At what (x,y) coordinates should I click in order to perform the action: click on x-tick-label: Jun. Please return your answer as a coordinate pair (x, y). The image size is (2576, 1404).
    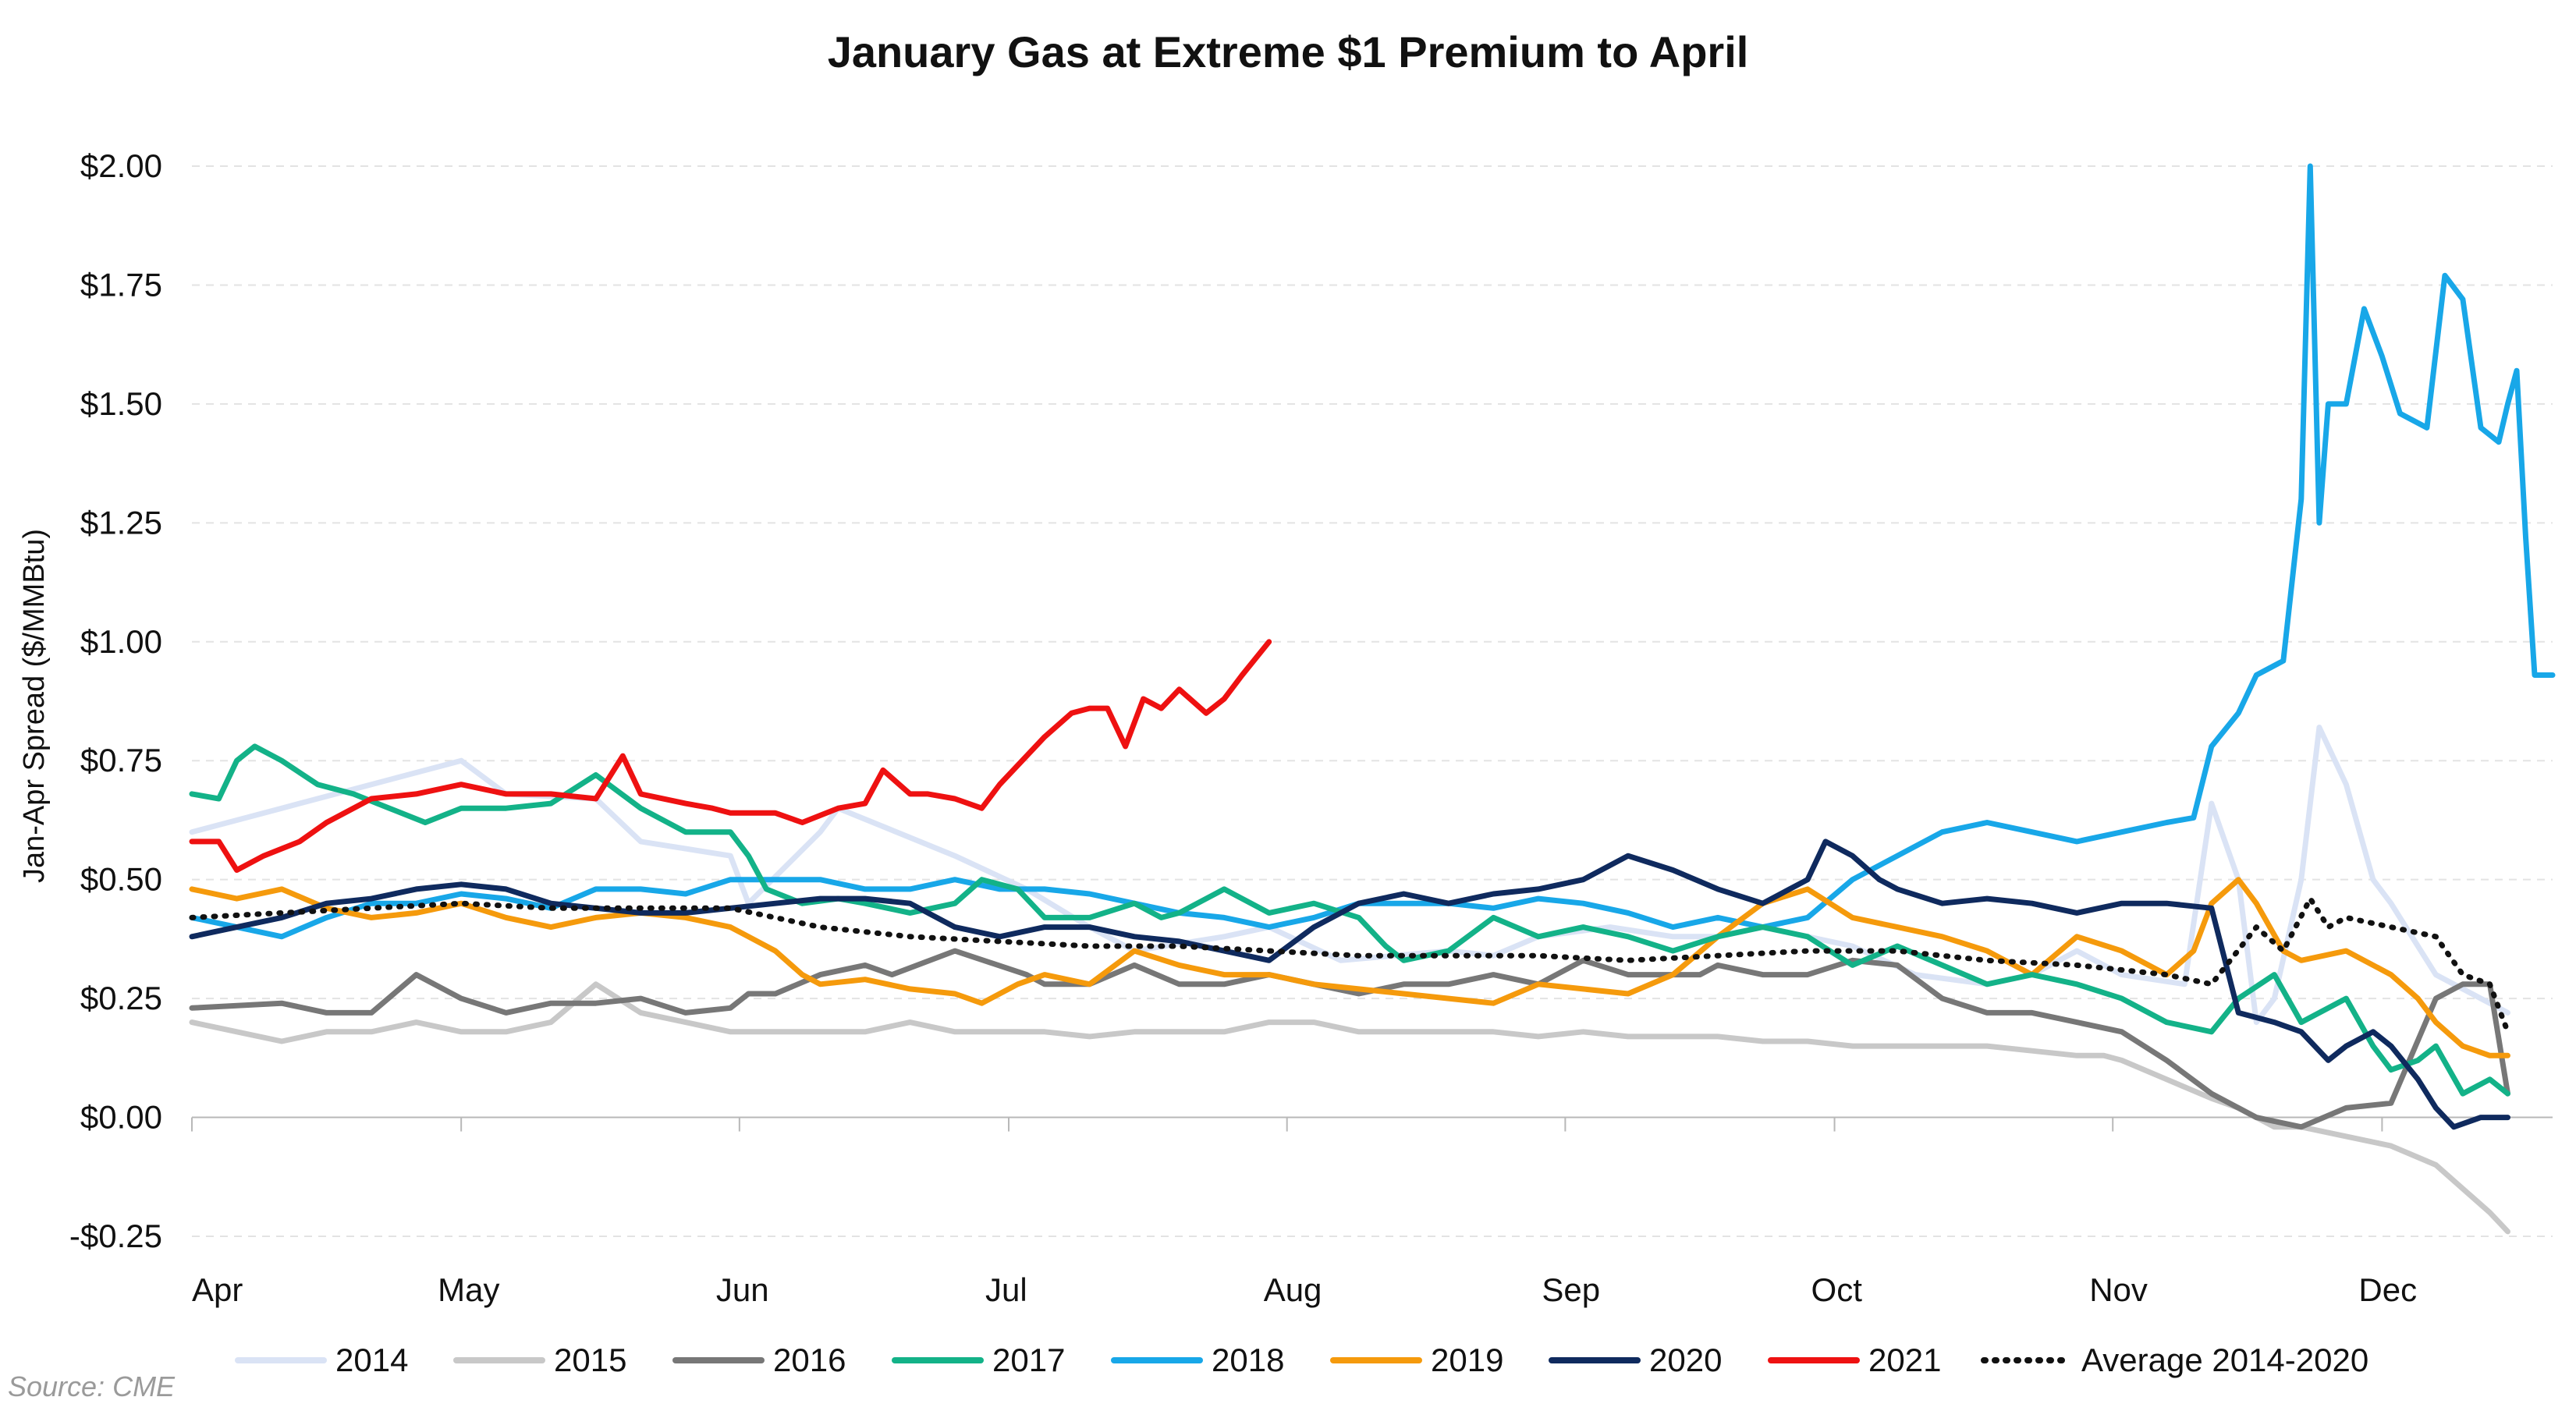
    Looking at the image, I should click on (742, 1290).